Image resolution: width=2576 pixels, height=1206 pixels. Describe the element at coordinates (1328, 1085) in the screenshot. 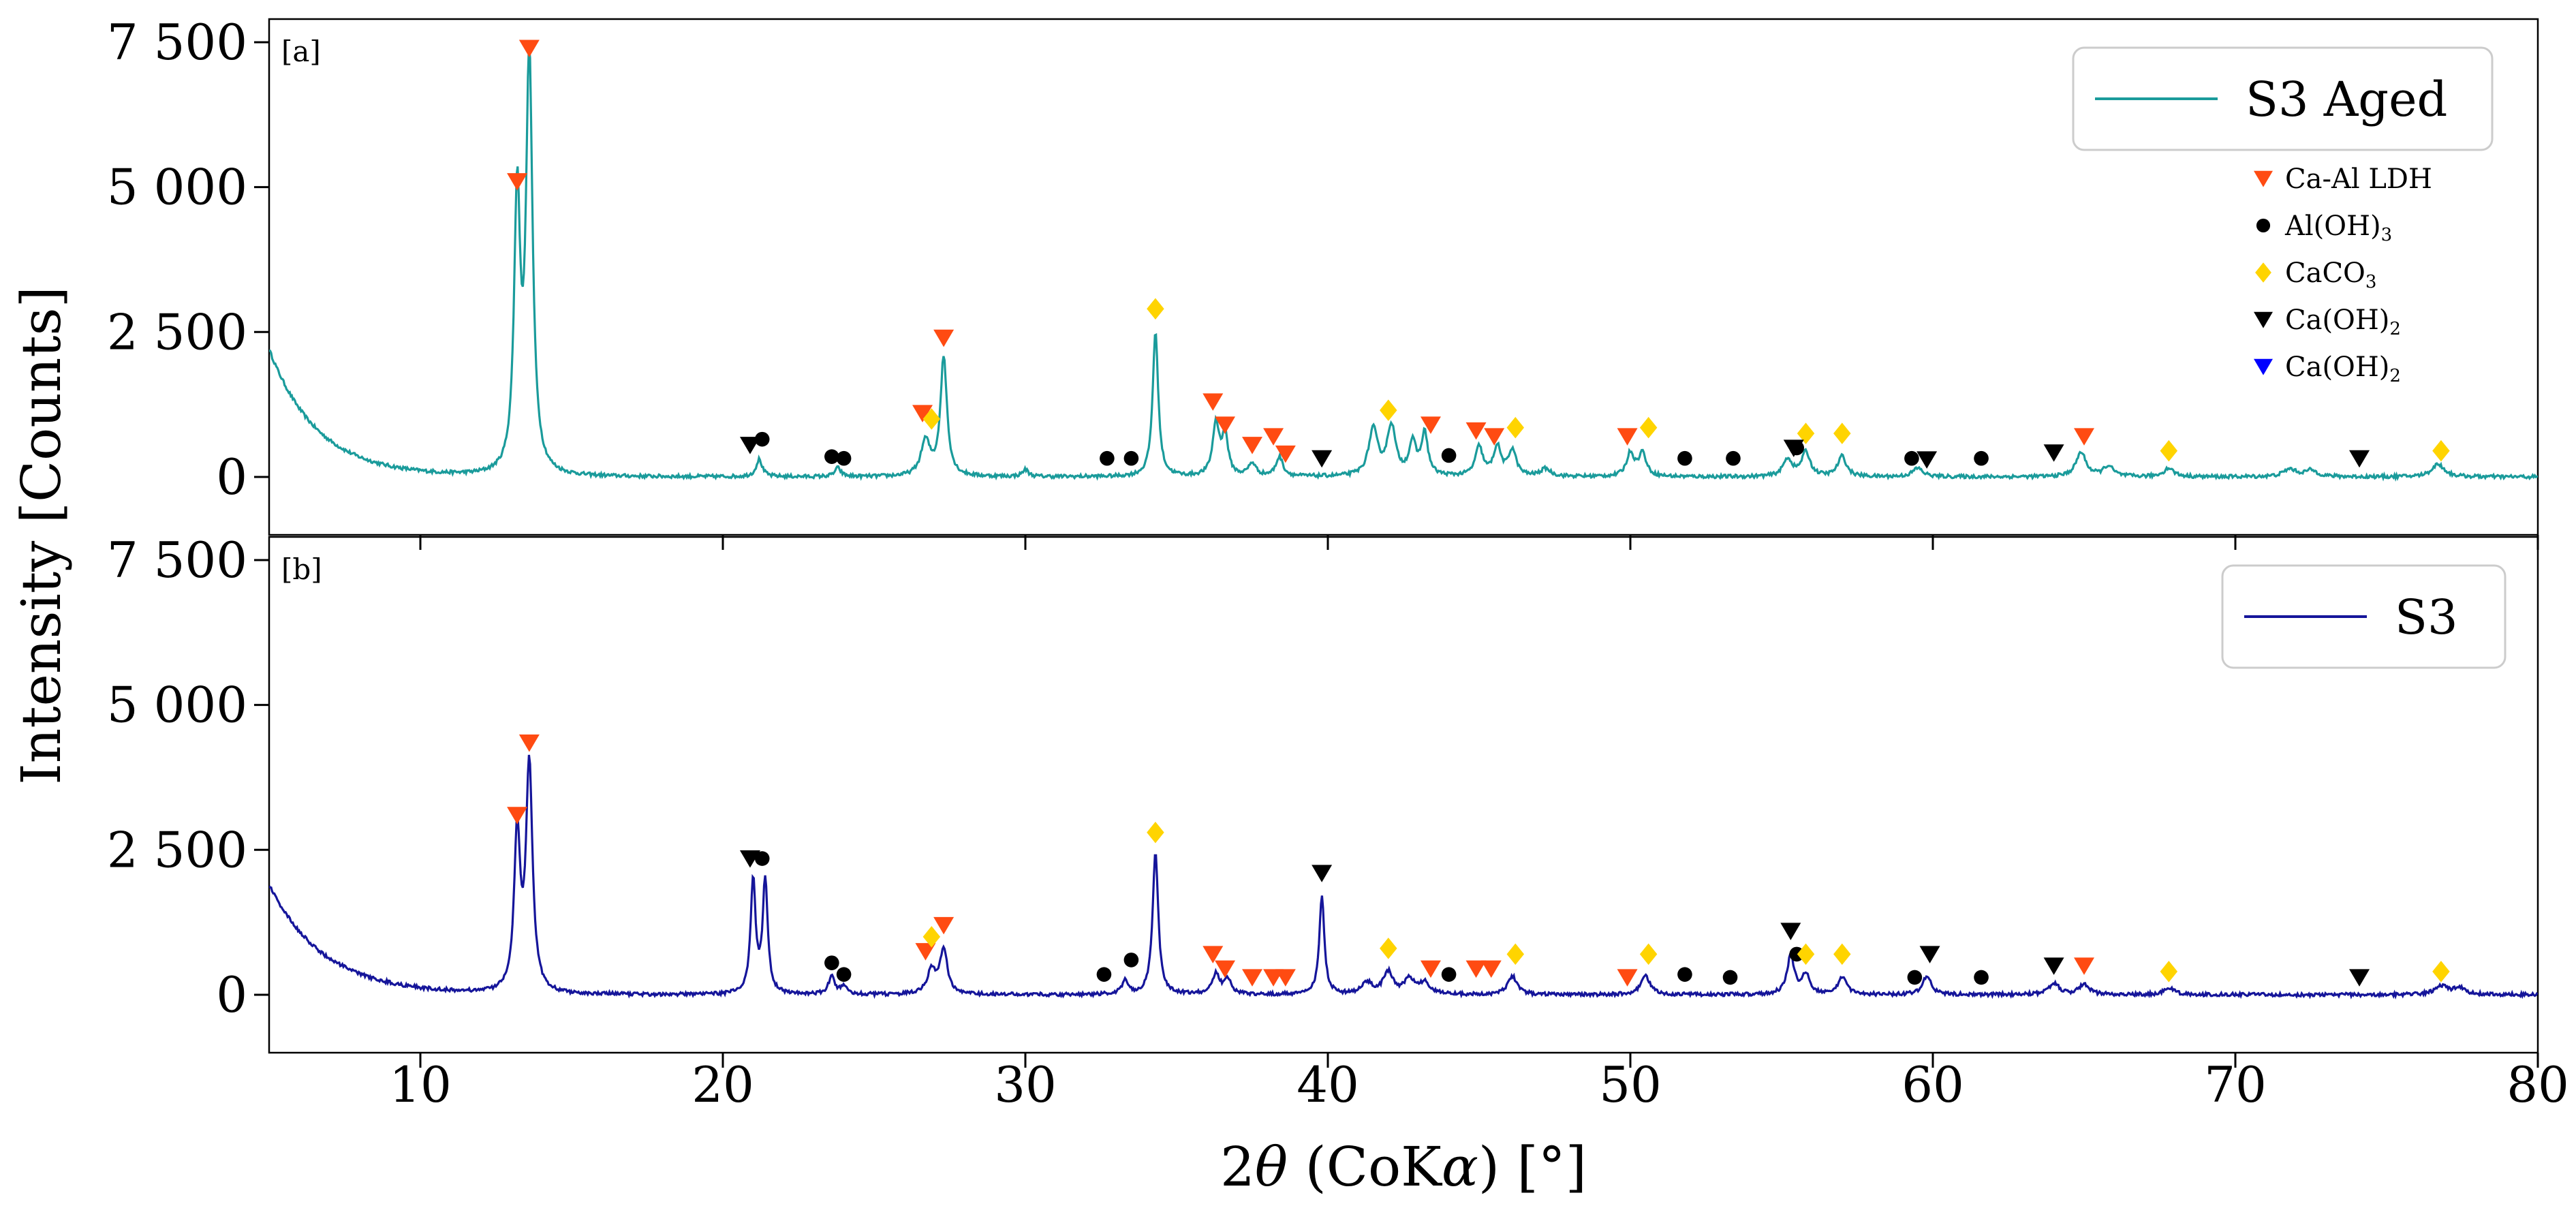

I see `x-tick-label: 40` at that location.